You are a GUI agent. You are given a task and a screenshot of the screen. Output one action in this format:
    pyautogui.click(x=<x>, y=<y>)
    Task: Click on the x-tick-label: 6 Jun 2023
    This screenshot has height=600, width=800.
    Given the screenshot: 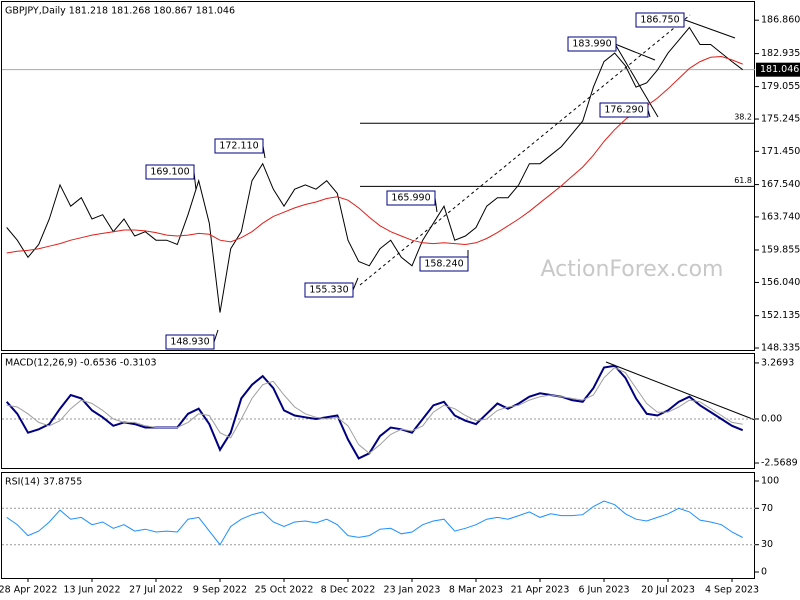 What is the action you would take?
    pyautogui.click(x=603, y=590)
    